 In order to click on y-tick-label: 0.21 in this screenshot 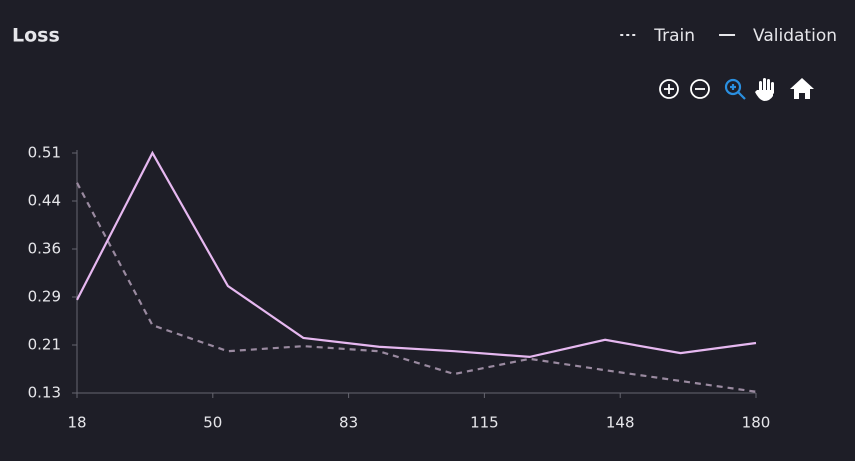, I will do `click(44, 345)`.